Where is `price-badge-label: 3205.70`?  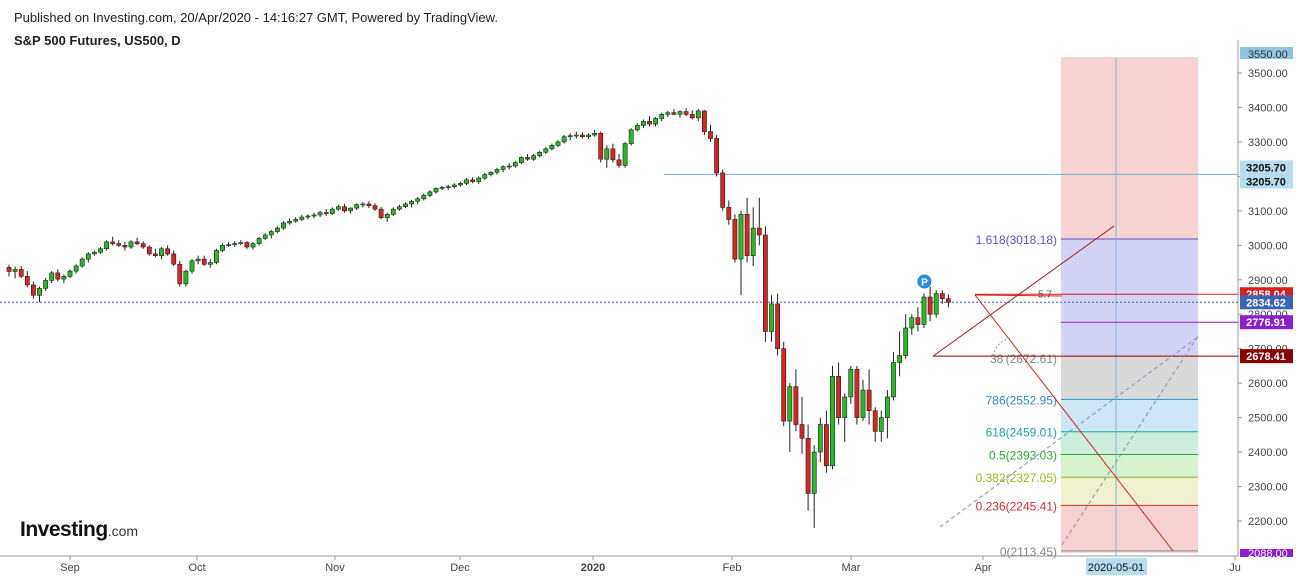 price-badge-label: 3205.70 is located at coordinates (1266, 182).